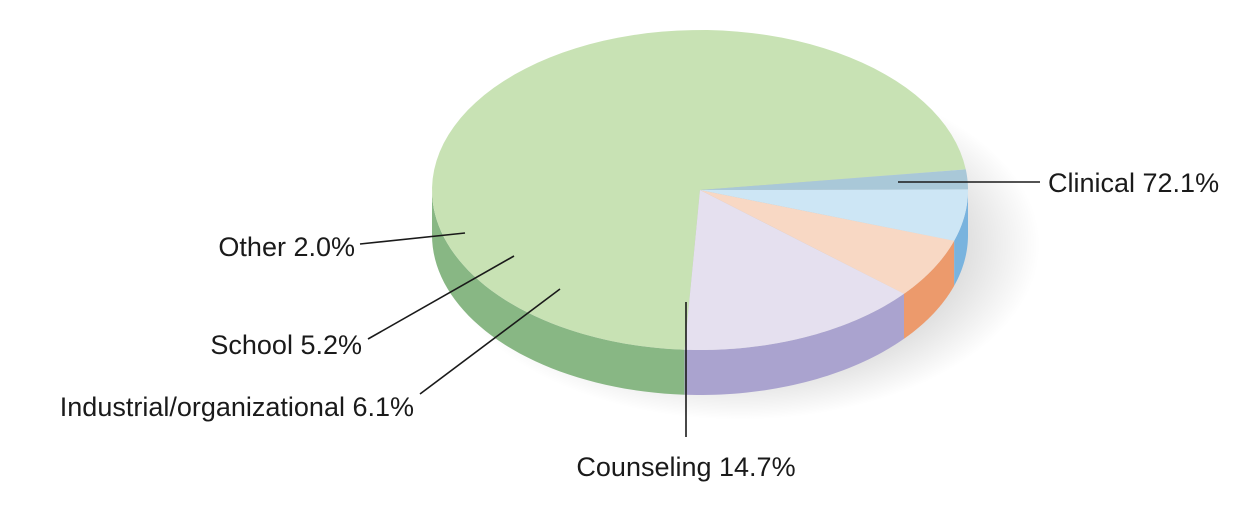 The height and width of the screenshot is (515, 1247). Describe the element at coordinates (929, 289) in the screenshot. I see `pie-side-industrial-organizational` at that location.